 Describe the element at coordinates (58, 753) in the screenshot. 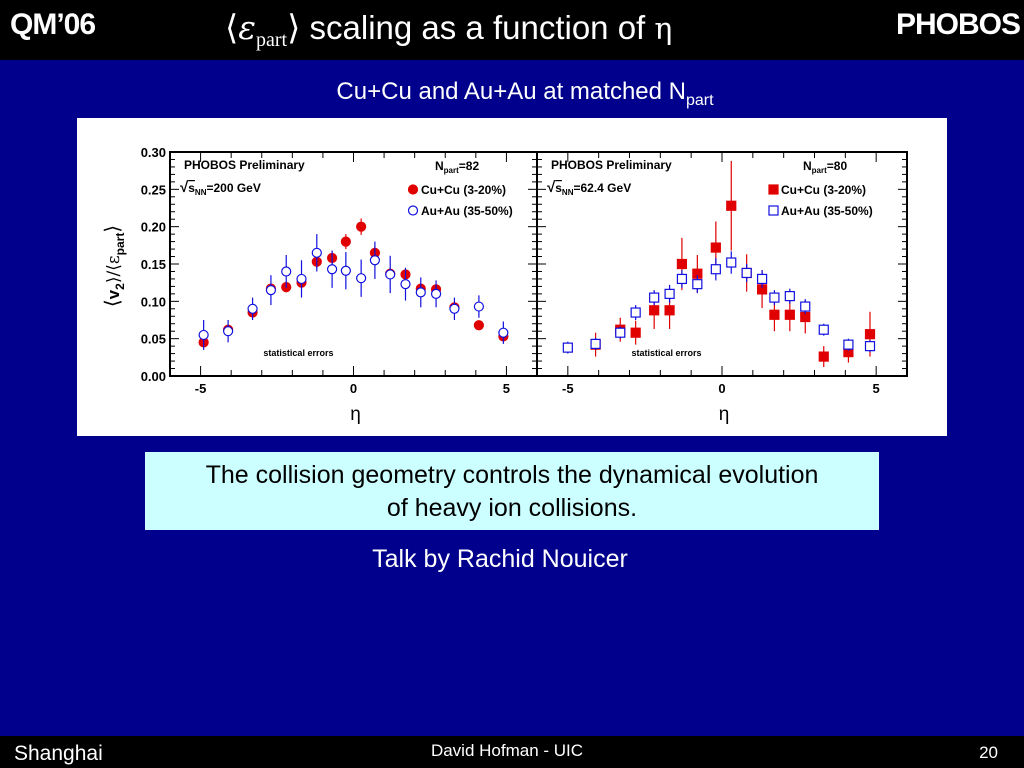

I see `footer-location: Shanghai` at that location.